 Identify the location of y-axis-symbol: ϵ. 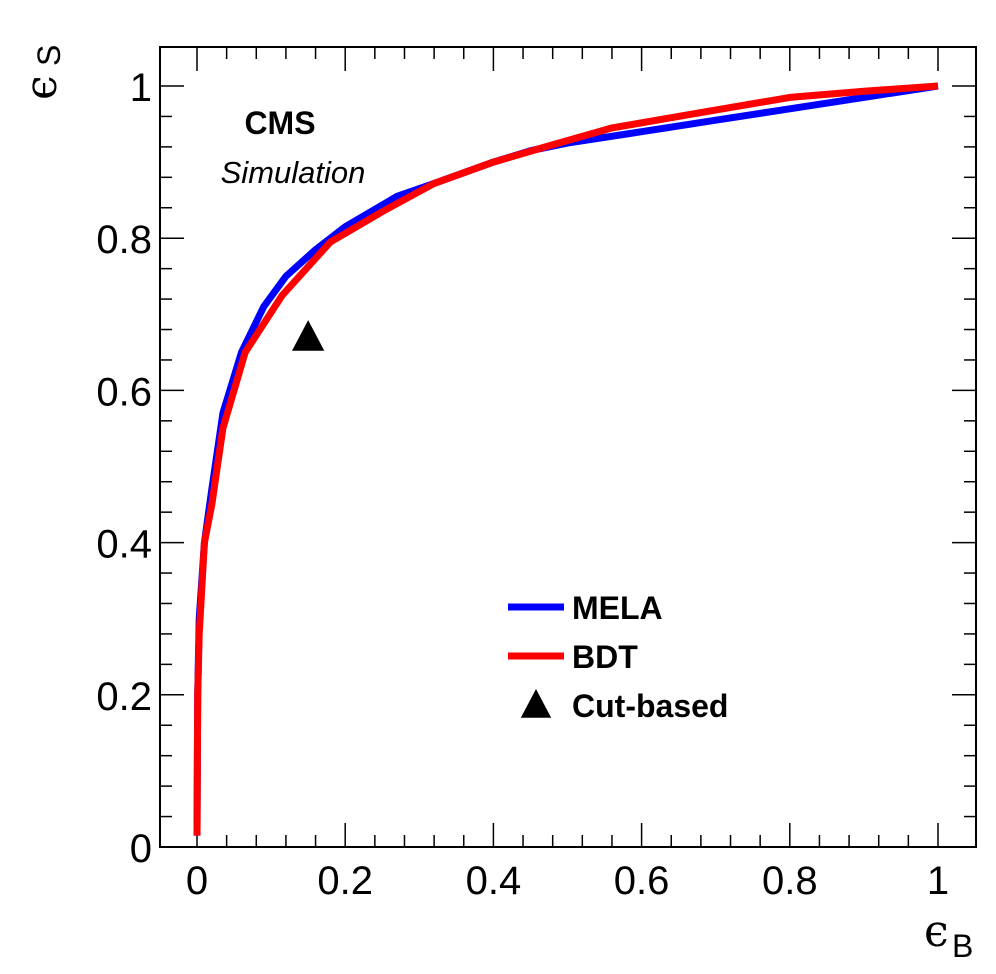
(41, 87).